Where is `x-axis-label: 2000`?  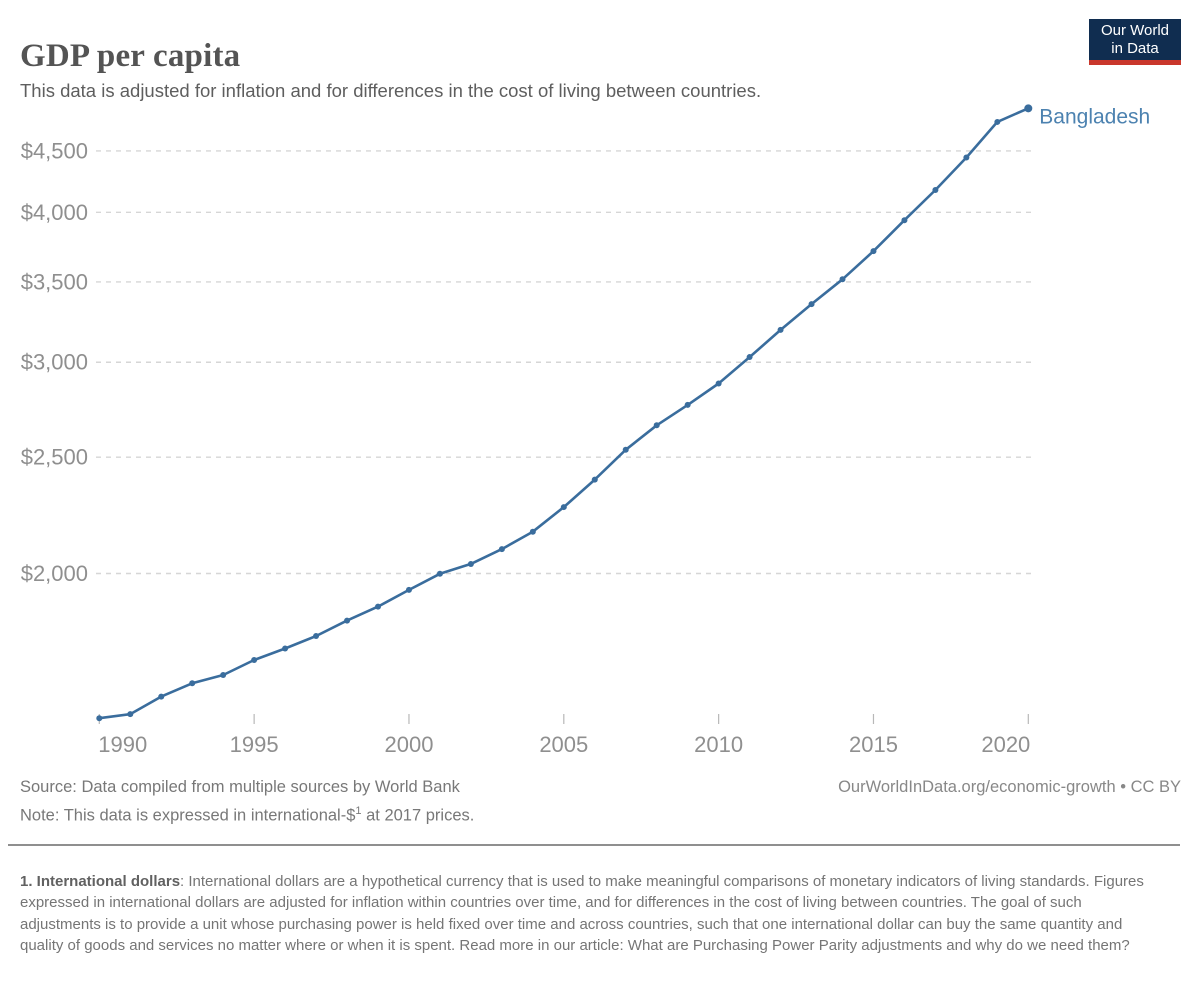
x-axis-label: 2000 is located at coordinates (408, 744).